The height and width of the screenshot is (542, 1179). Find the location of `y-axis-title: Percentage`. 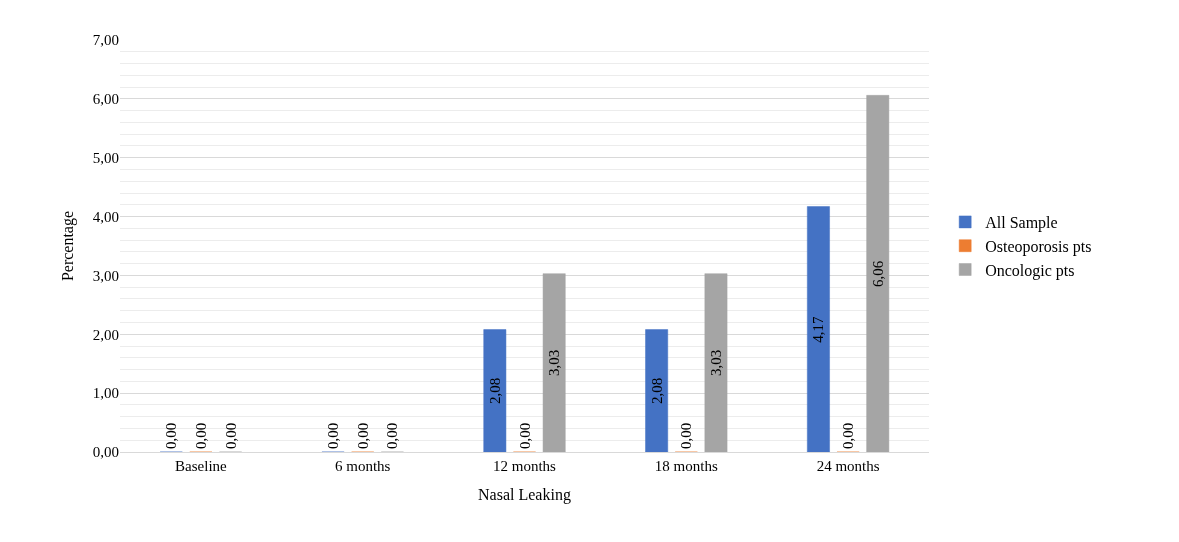

y-axis-title: Percentage is located at coordinates (67, 246).